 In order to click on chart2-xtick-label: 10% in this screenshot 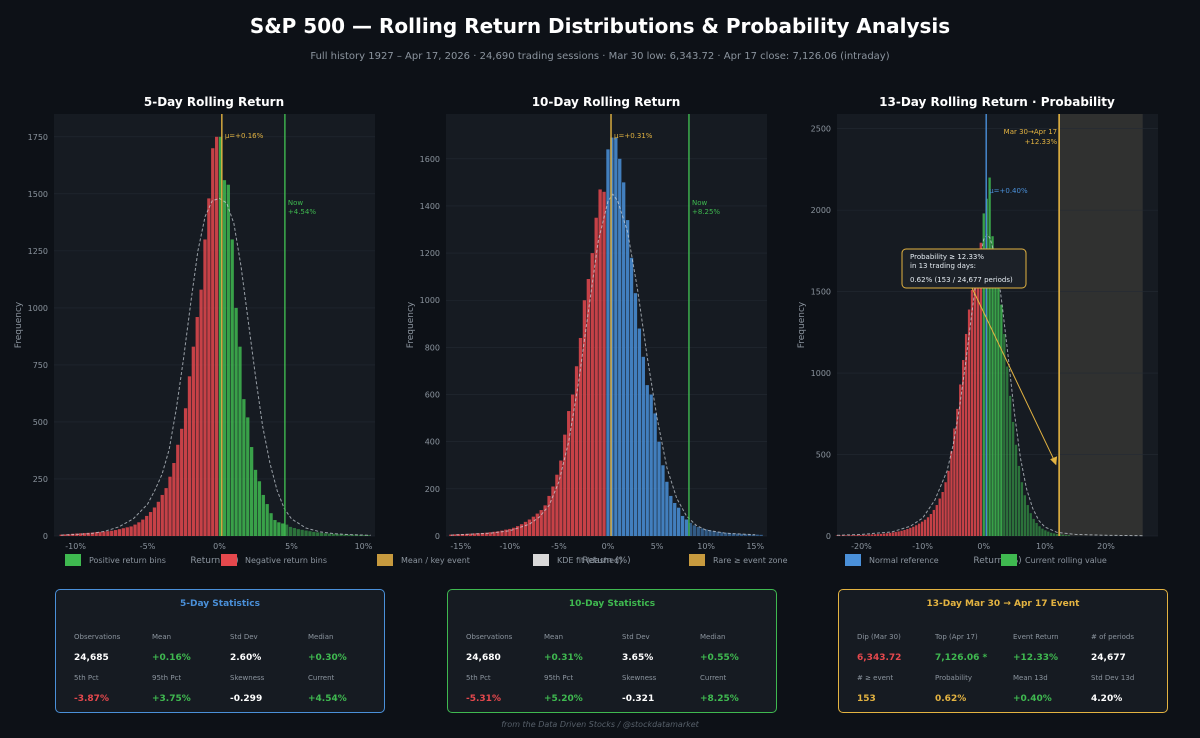, I will do `click(706, 546)`.